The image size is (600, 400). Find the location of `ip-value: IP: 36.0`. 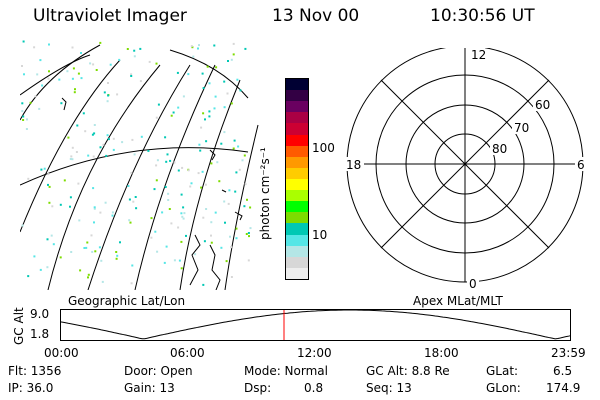

ip-value: IP: 36.0 is located at coordinates (31, 388).